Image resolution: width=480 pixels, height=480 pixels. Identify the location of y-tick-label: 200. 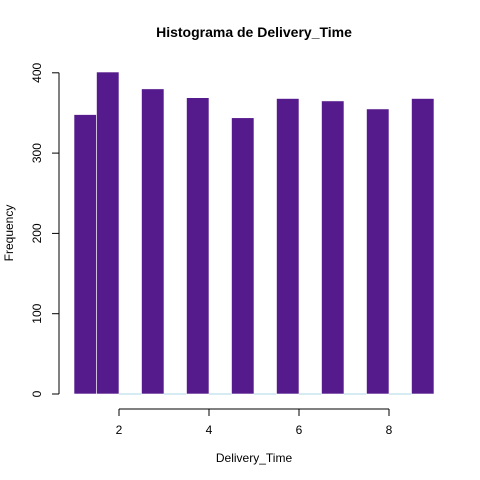
(37, 233).